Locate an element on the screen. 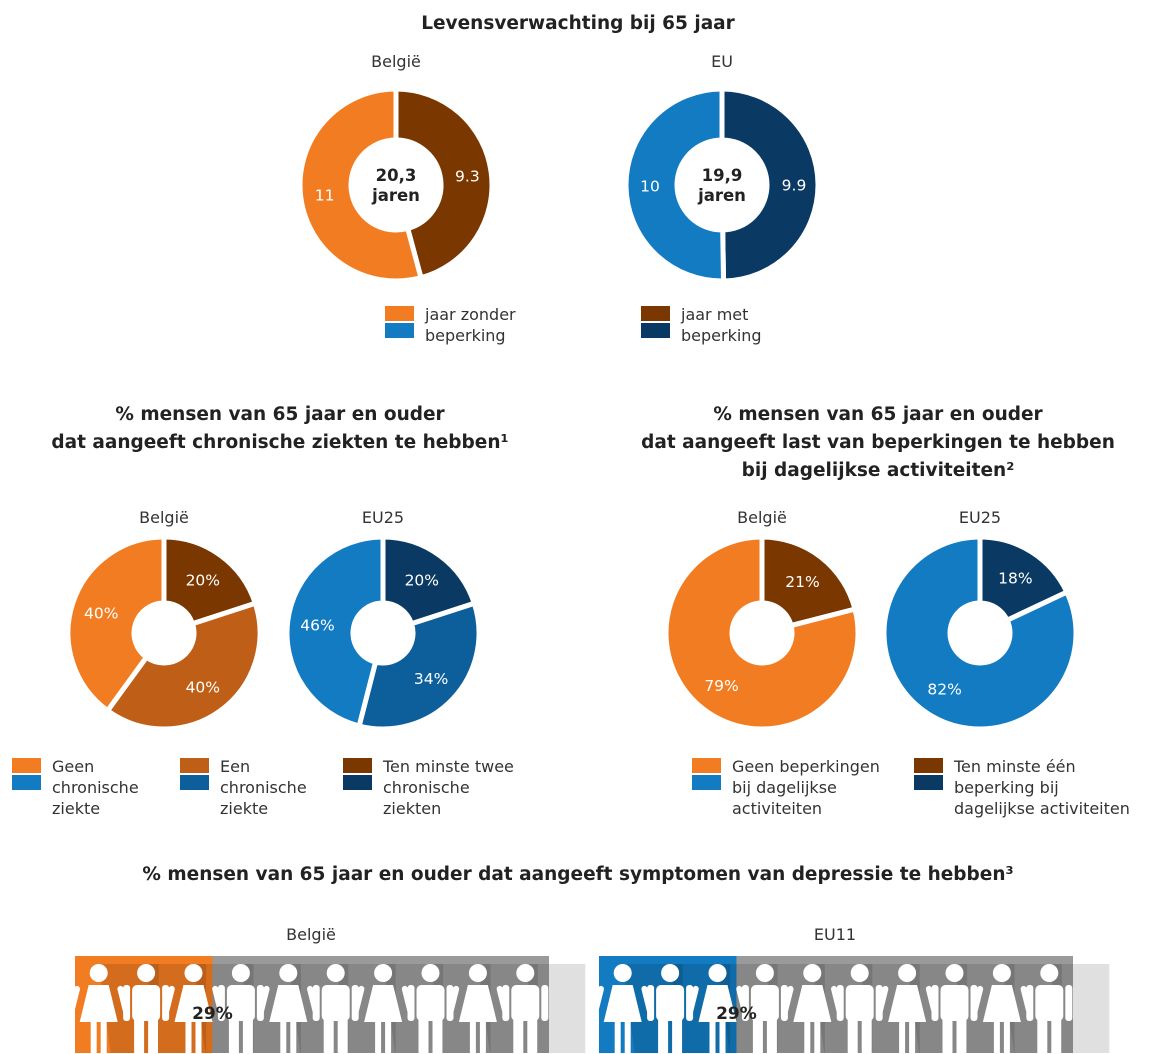  slice-label: 21% is located at coordinates (802, 582).